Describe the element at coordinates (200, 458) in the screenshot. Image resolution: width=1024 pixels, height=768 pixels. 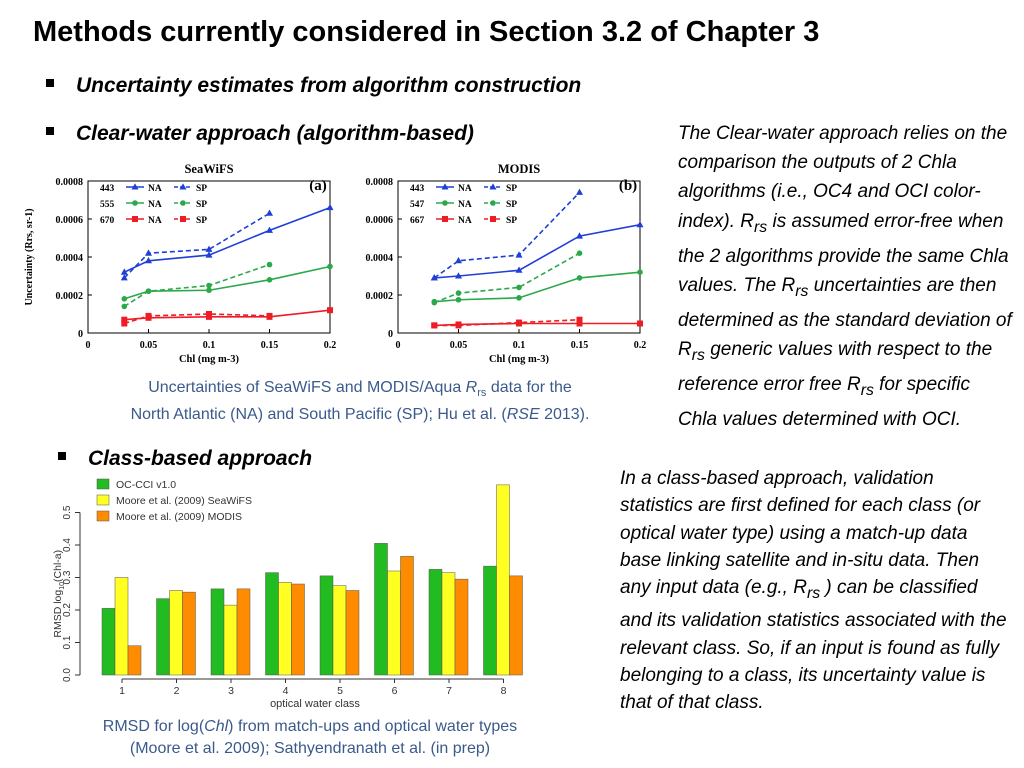
I see `bullet-class-based-text: Class-based approach` at that location.